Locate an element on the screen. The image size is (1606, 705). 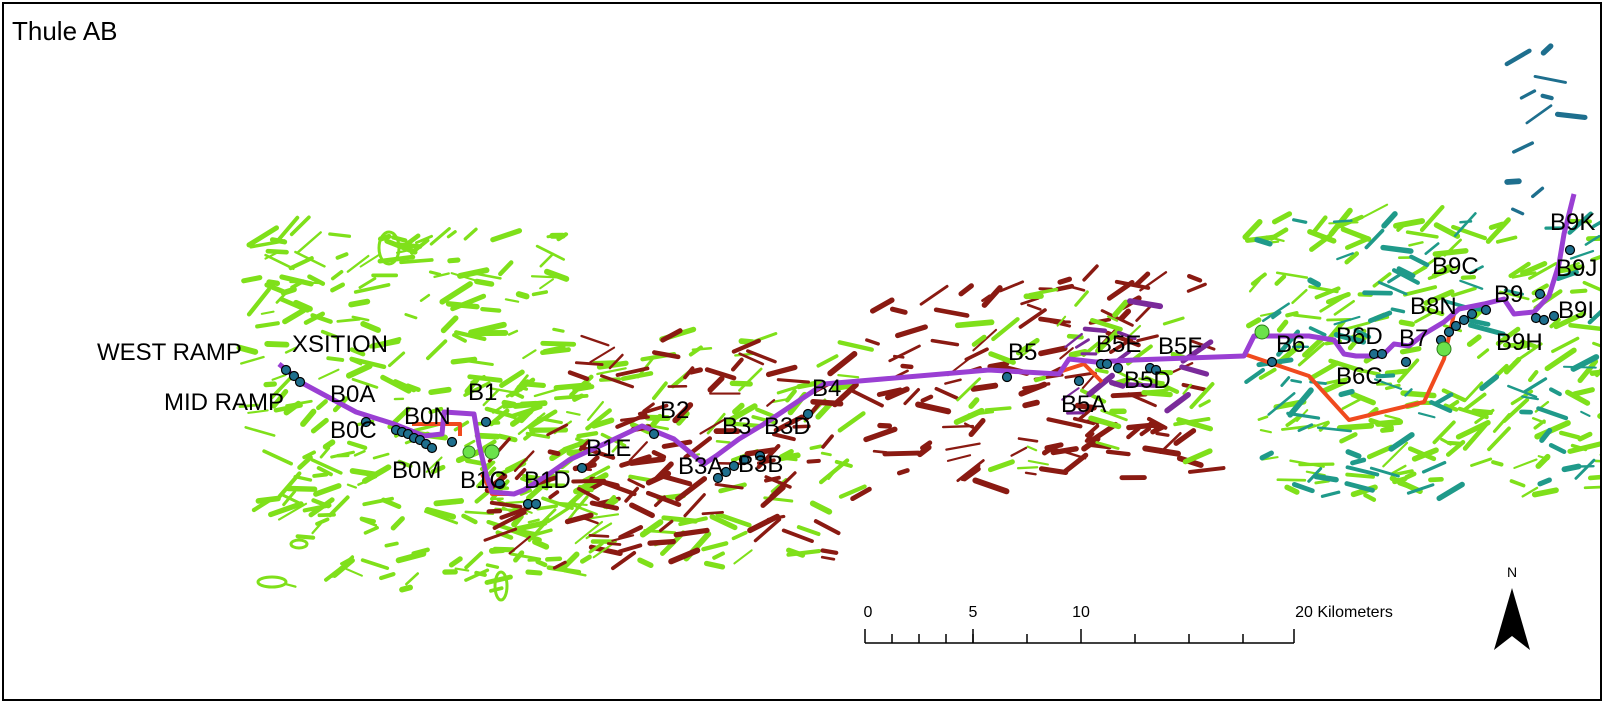
label-b9h: B9H is located at coordinates (1519, 342).